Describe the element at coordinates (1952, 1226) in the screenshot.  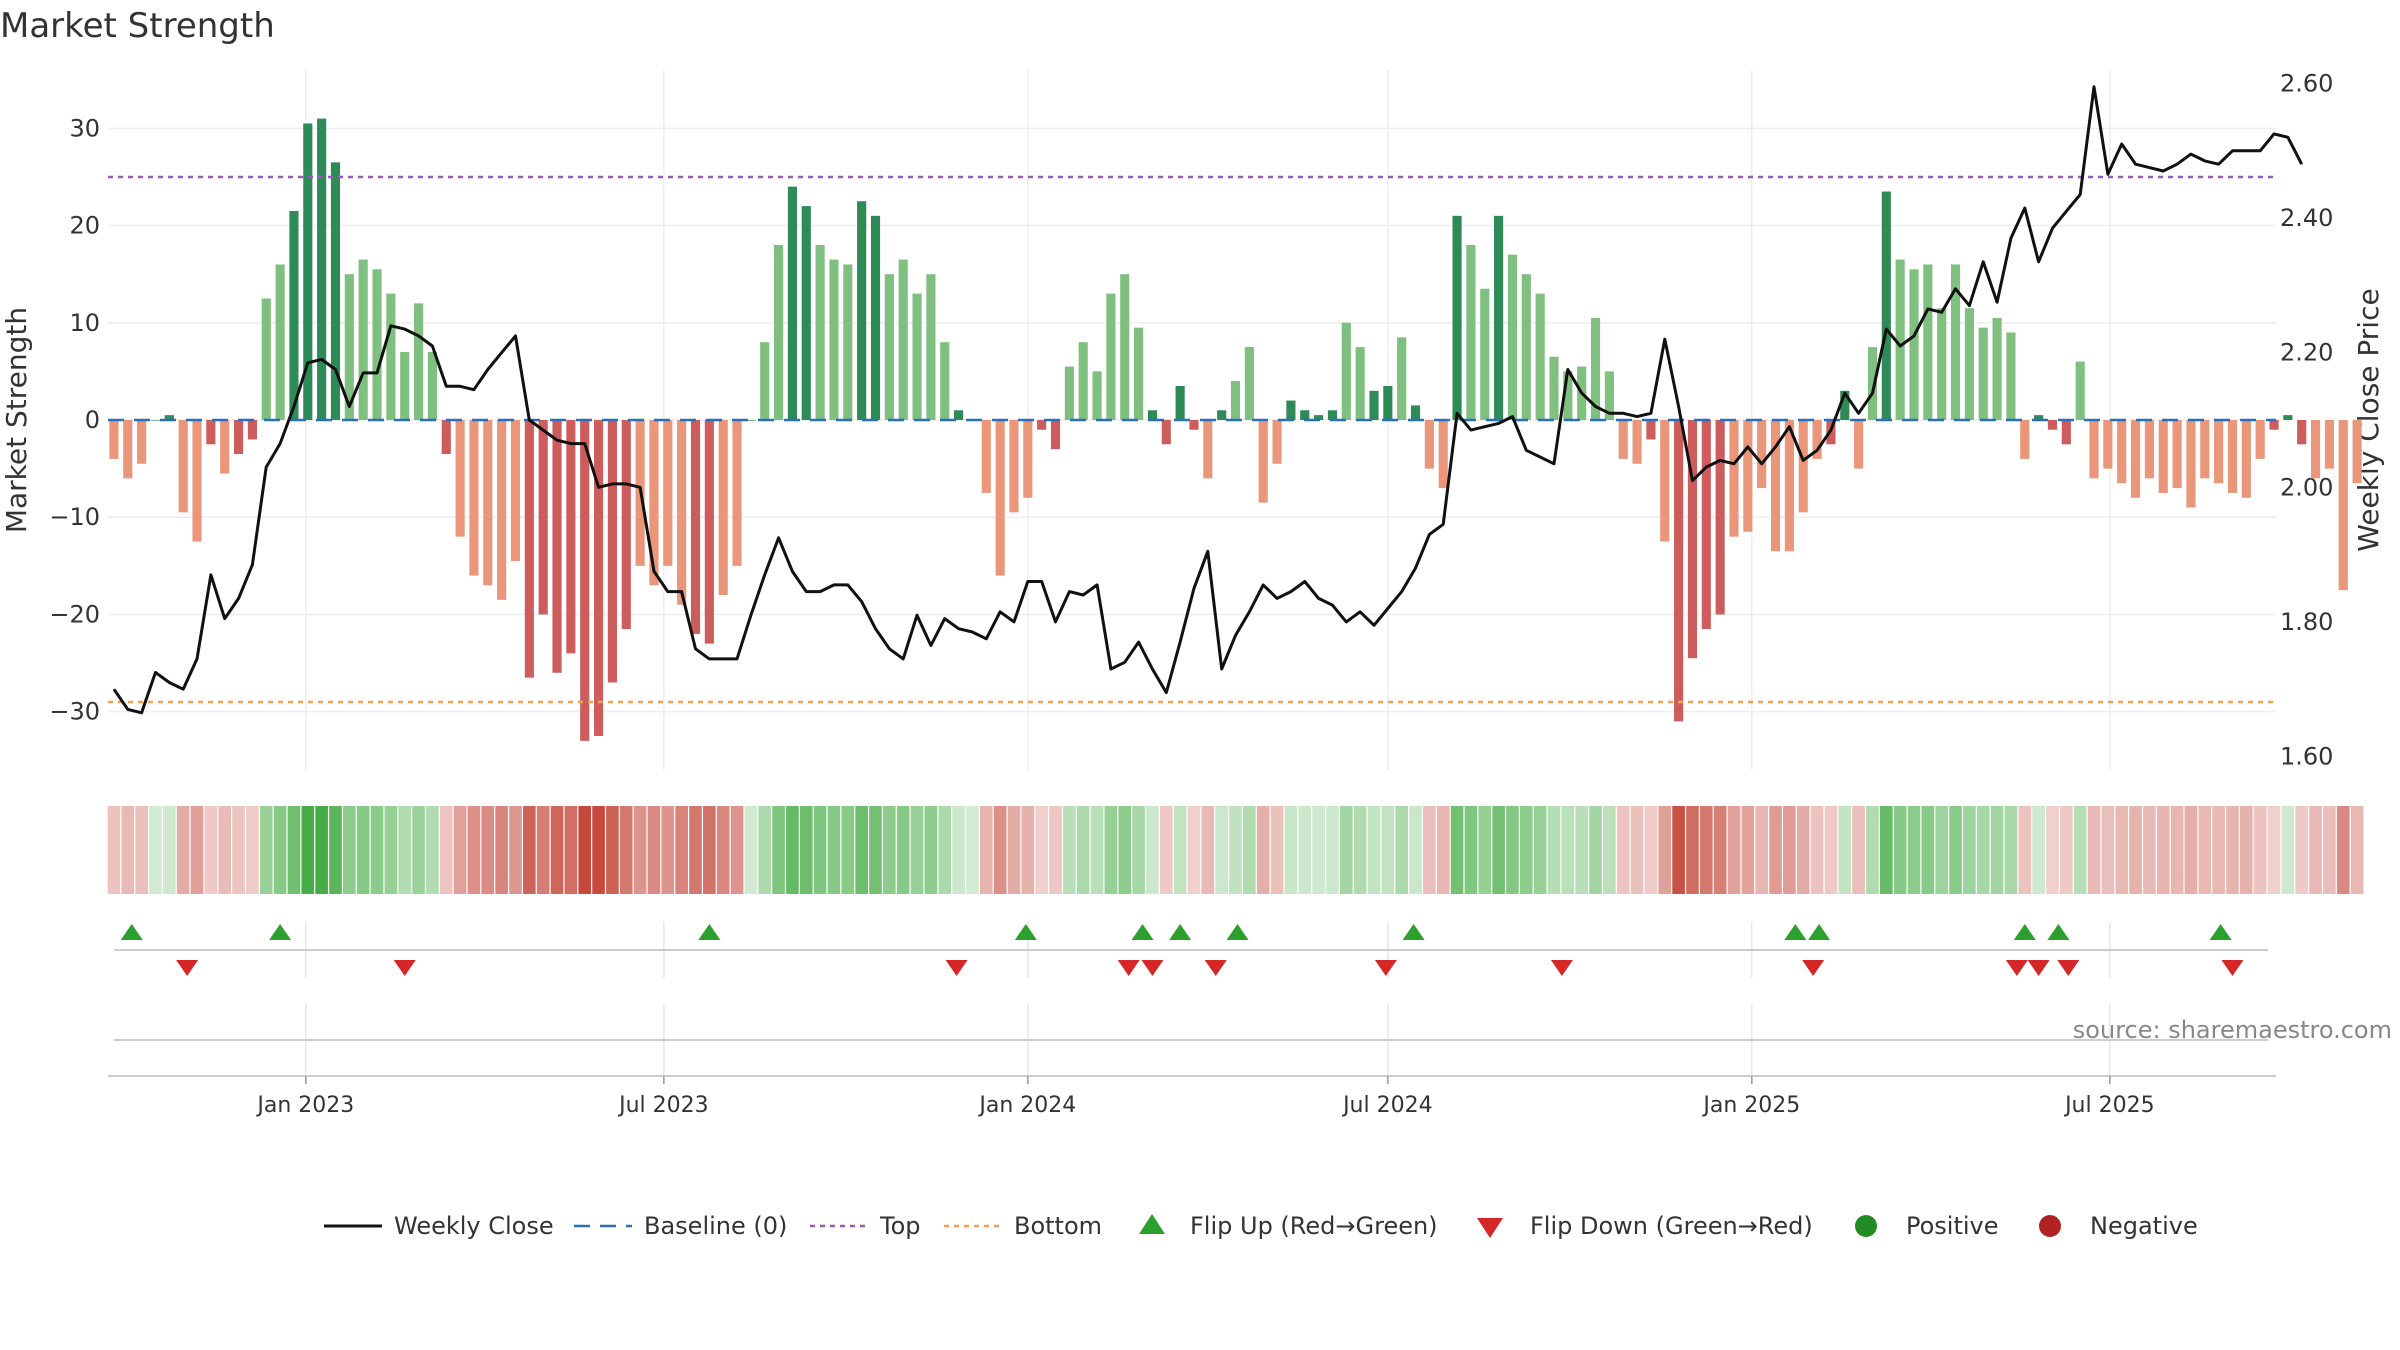
I see `legend-positive-label: Positive` at that location.